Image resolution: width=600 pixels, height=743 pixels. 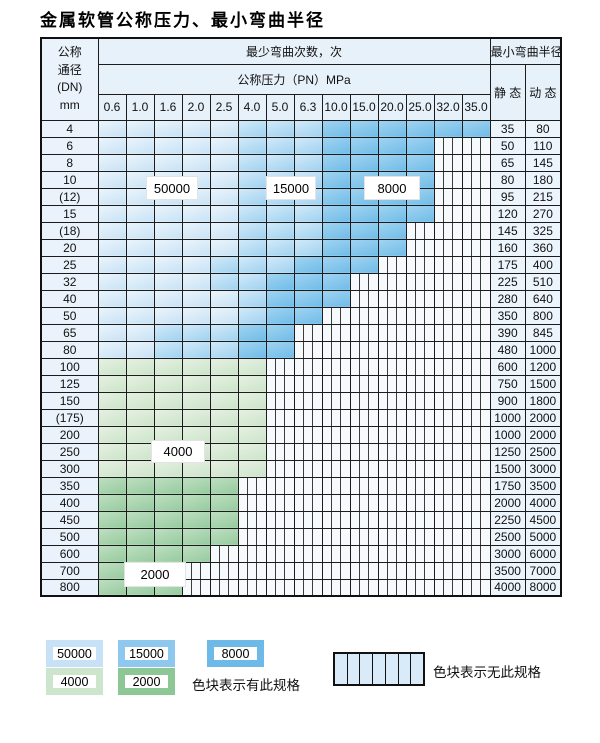 What do you see at coordinates (74, 653) in the screenshot?
I see `legend-swatch-value: 50000` at bounding box center [74, 653].